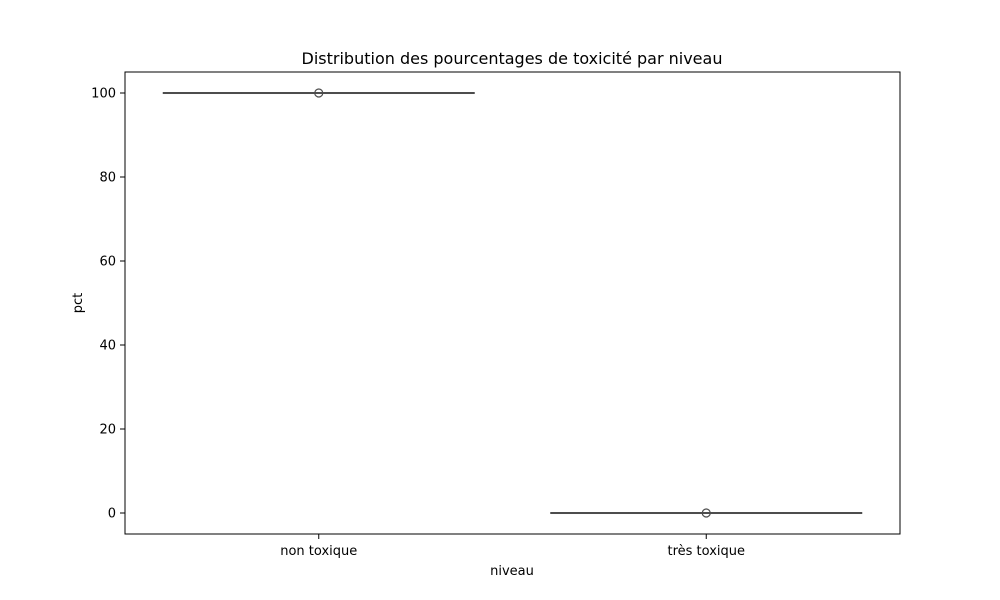 This screenshot has height=600, width=1000. I want to click on x-axis-label: niveau, so click(512, 571).